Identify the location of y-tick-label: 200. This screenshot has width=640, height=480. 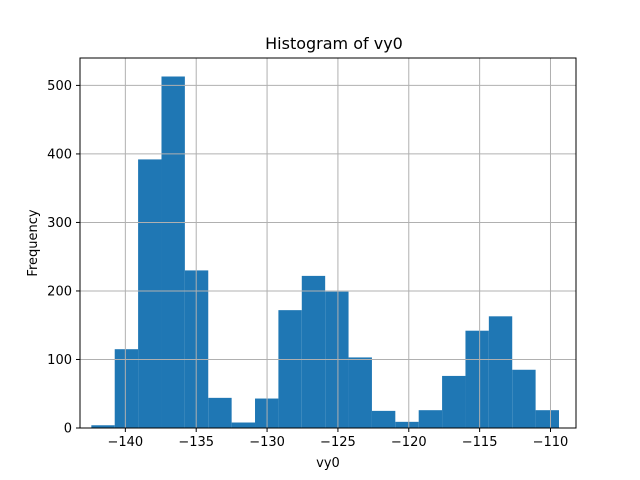
(59, 291).